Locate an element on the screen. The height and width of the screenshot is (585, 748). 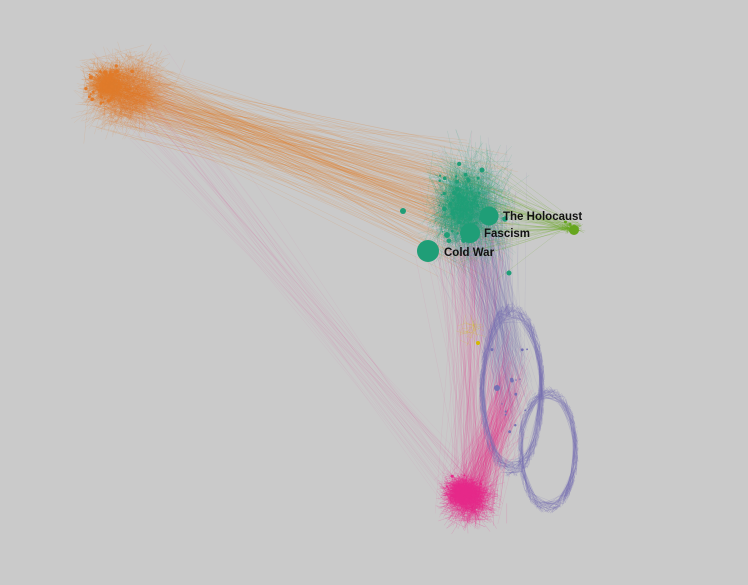
edges-purple-ring-a is located at coordinates (512, 390).